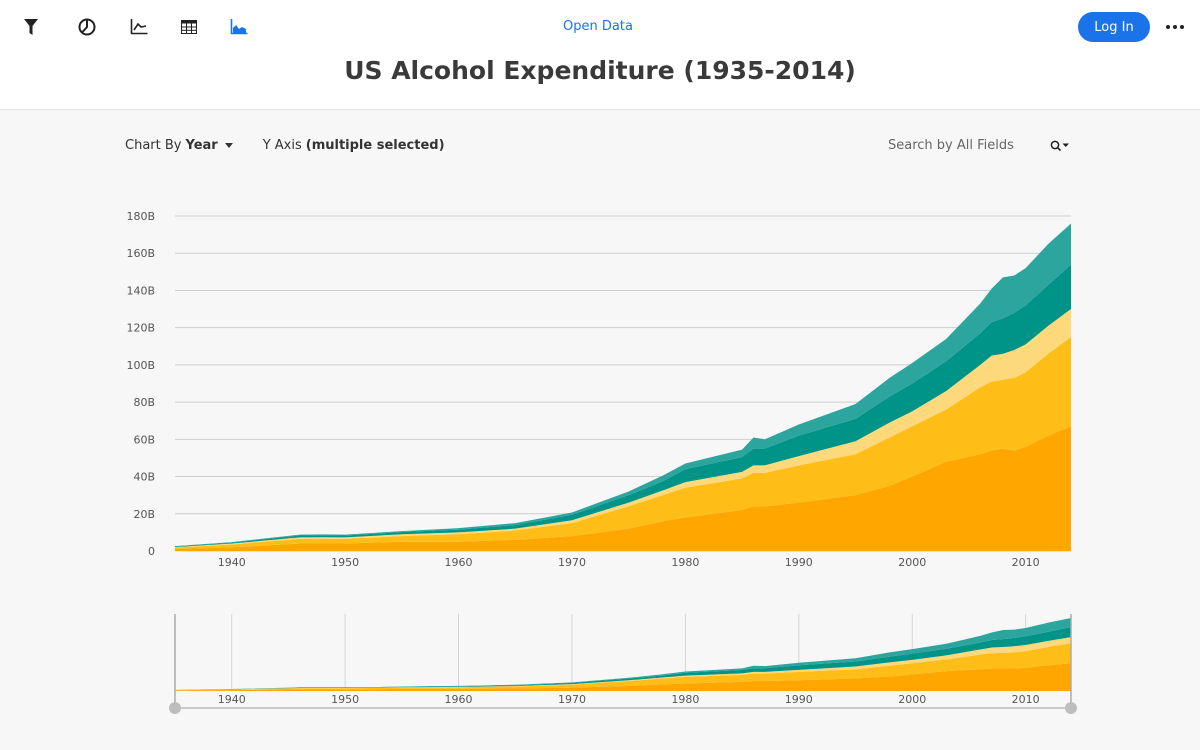 The image size is (1200, 750). What do you see at coordinates (1114, 27) in the screenshot?
I see `login-button: Log In` at bounding box center [1114, 27].